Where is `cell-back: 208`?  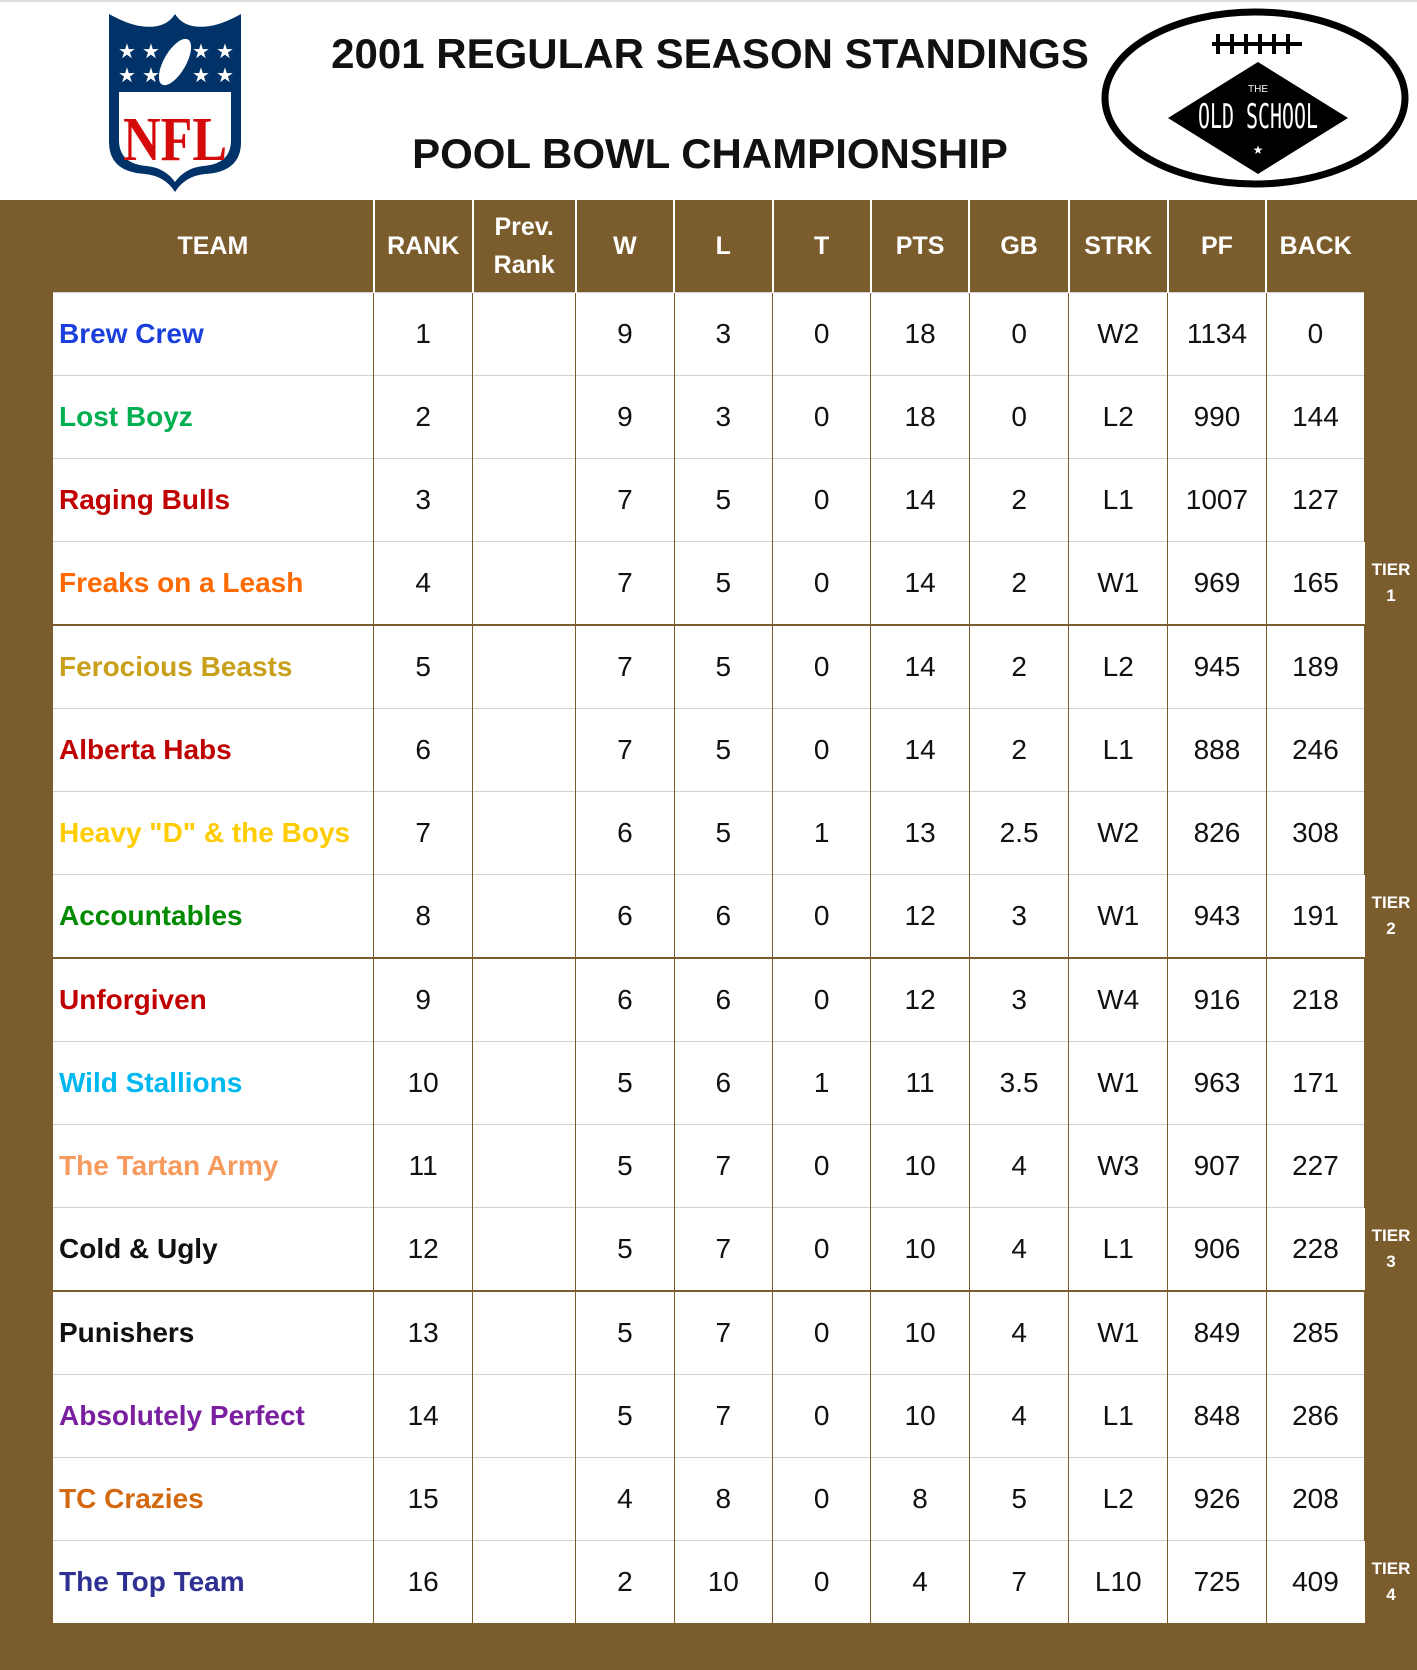 cell-back: 208 is located at coordinates (1315, 1499).